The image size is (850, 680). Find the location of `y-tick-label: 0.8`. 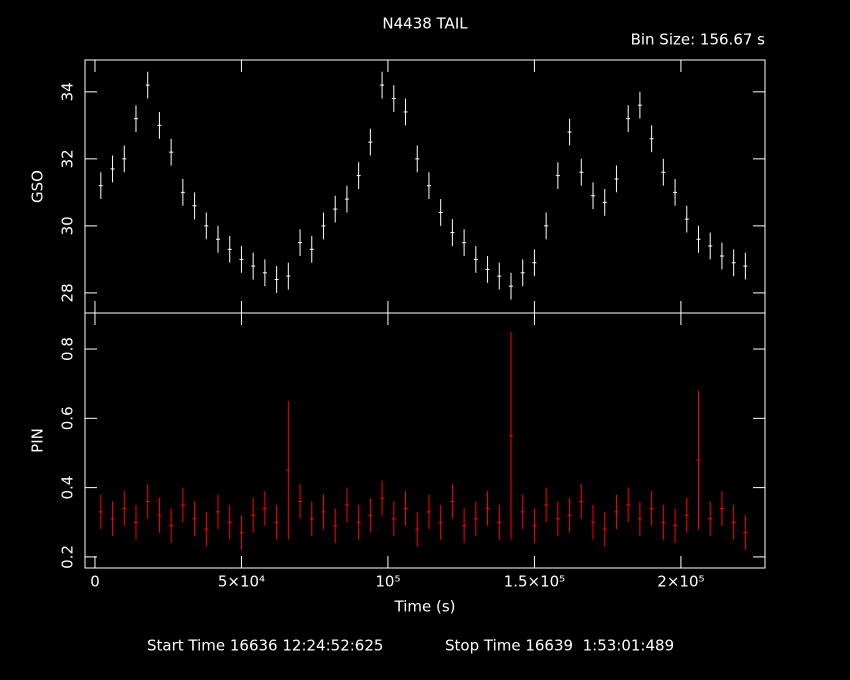

y-tick-label: 0.8 is located at coordinates (68, 349).